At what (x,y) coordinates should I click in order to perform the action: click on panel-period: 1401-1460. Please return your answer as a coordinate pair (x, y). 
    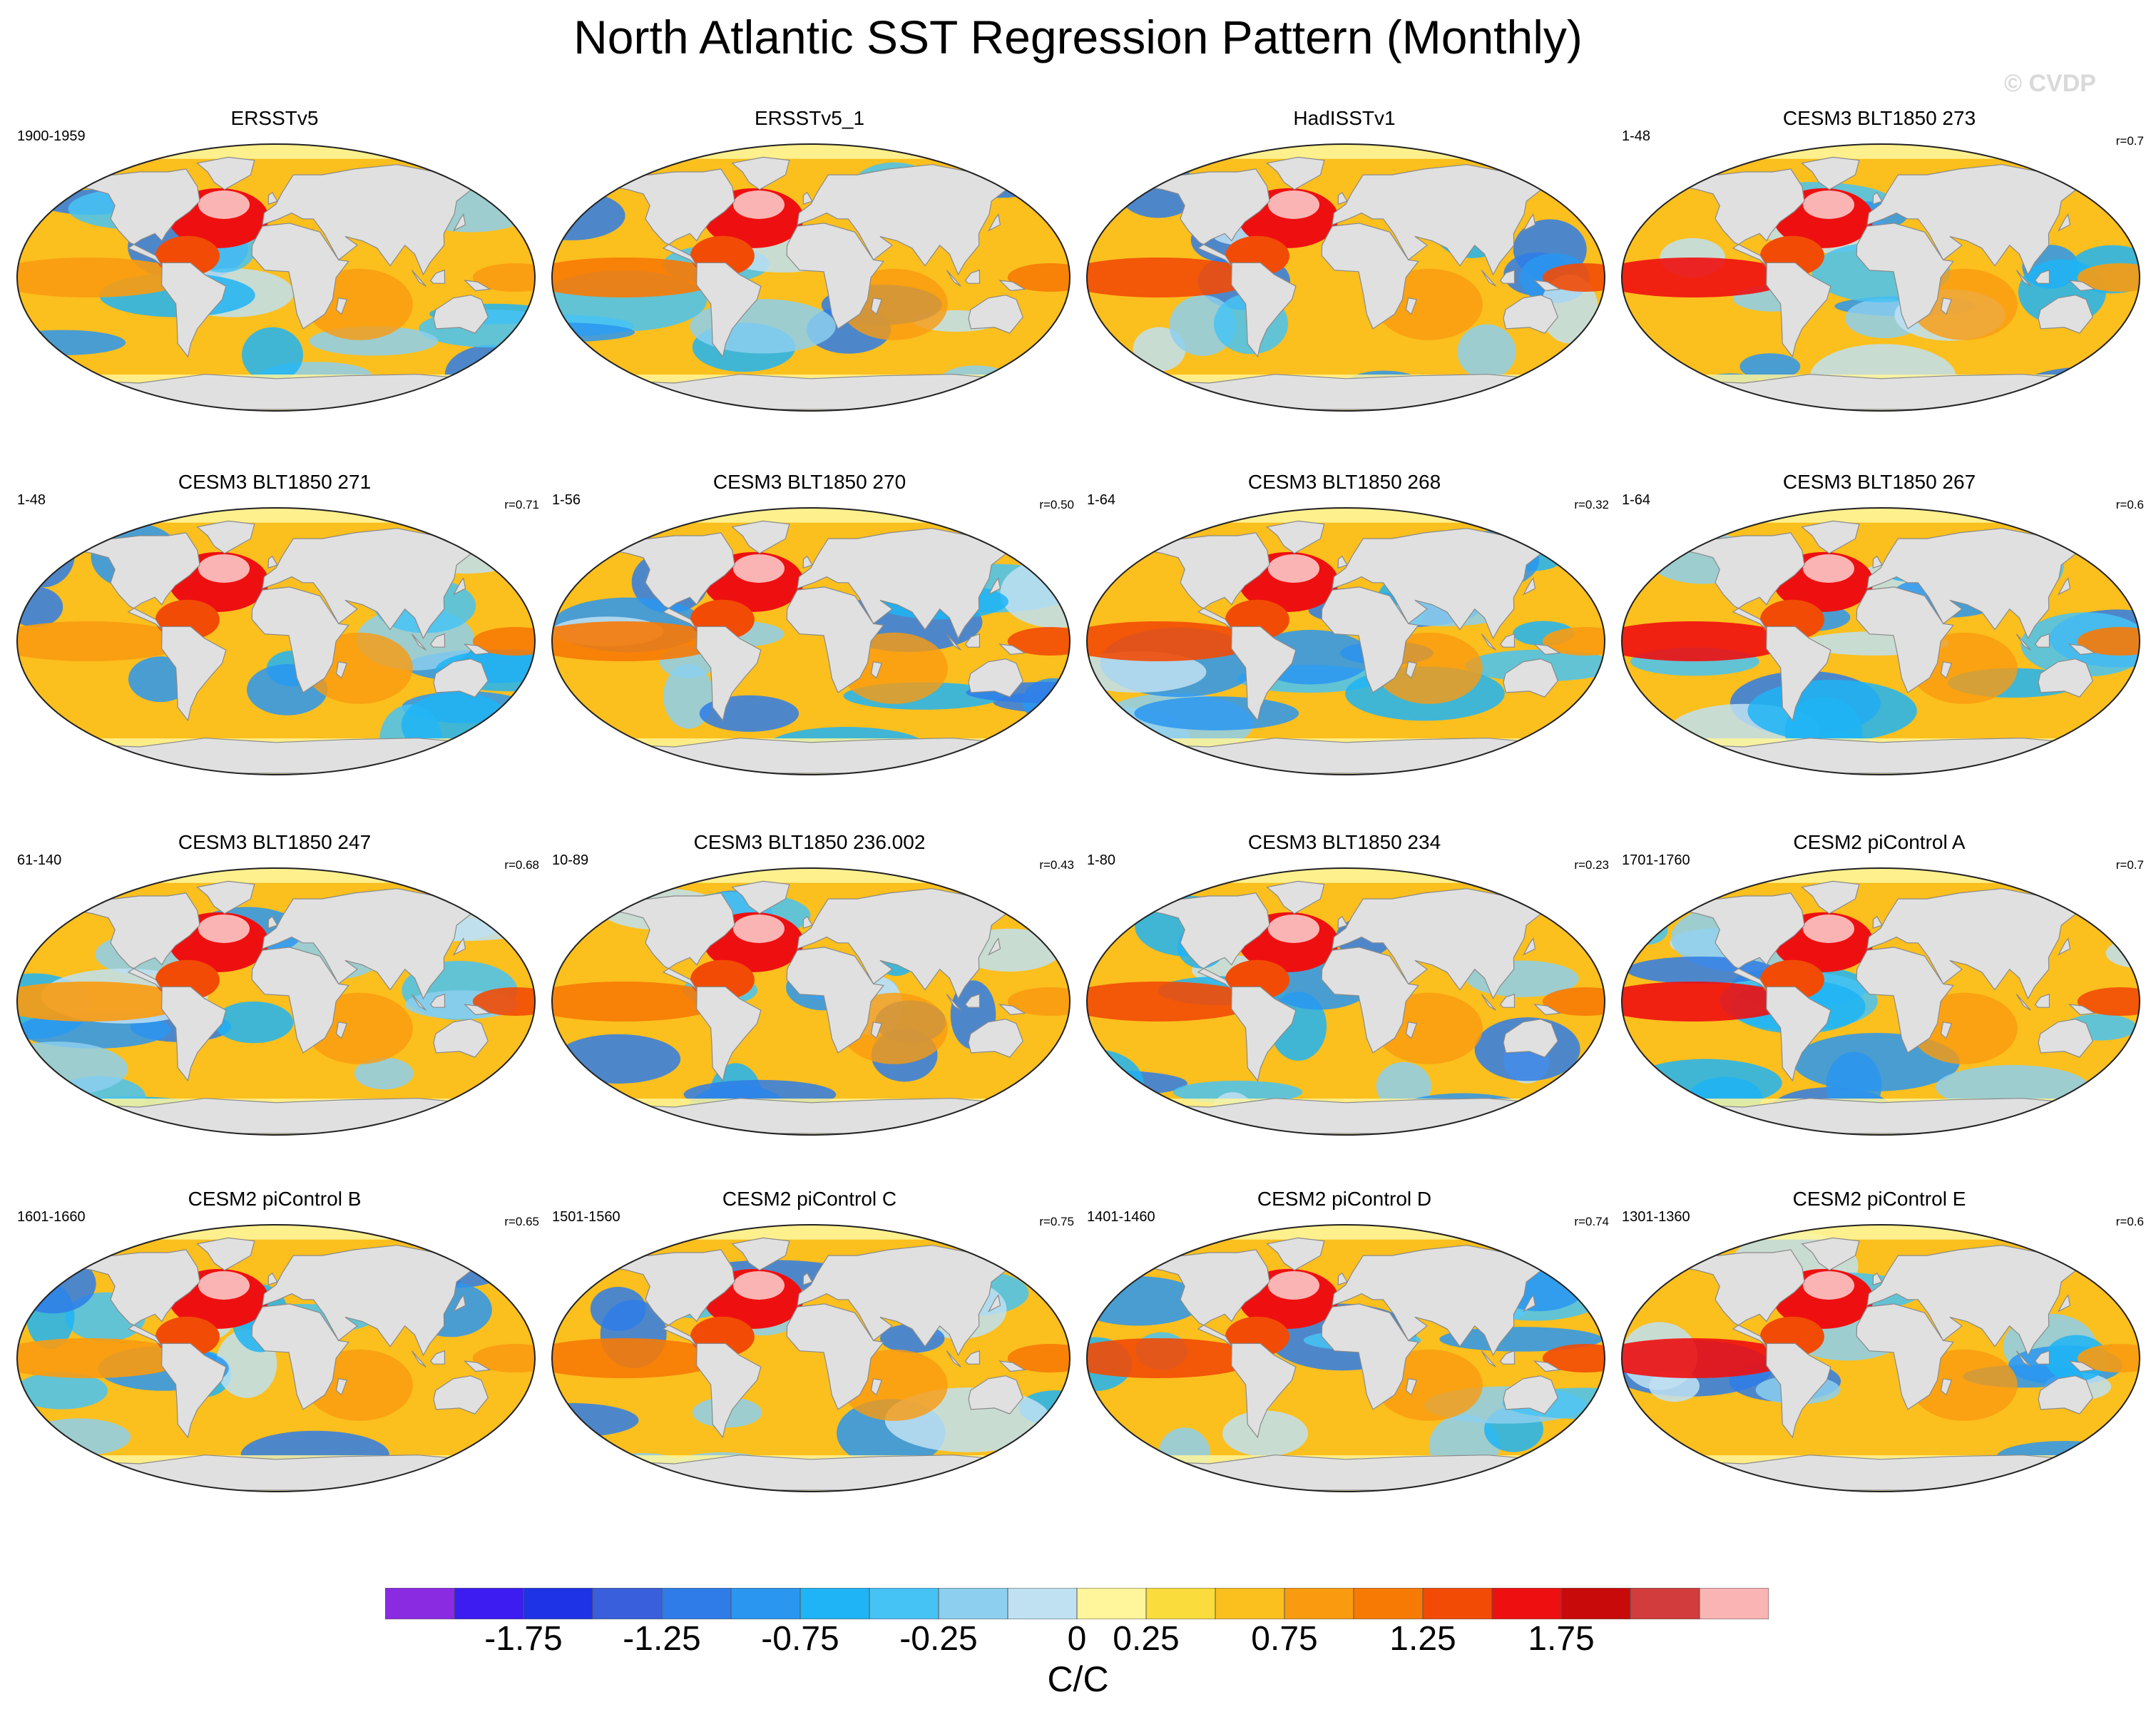
    Looking at the image, I should click on (1121, 1217).